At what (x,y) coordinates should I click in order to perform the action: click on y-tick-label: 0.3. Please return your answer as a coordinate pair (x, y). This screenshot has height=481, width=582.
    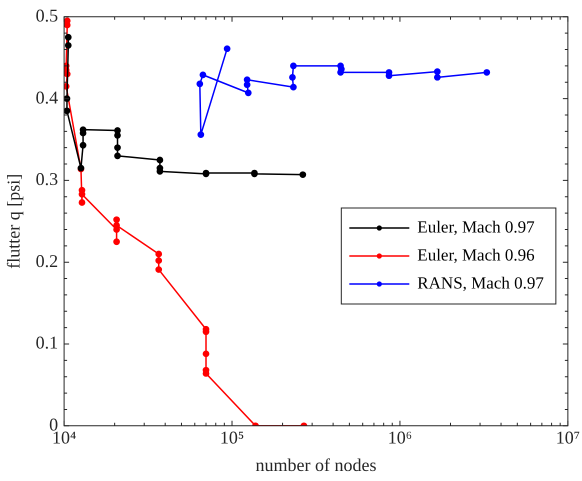
    Looking at the image, I should click on (47, 179).